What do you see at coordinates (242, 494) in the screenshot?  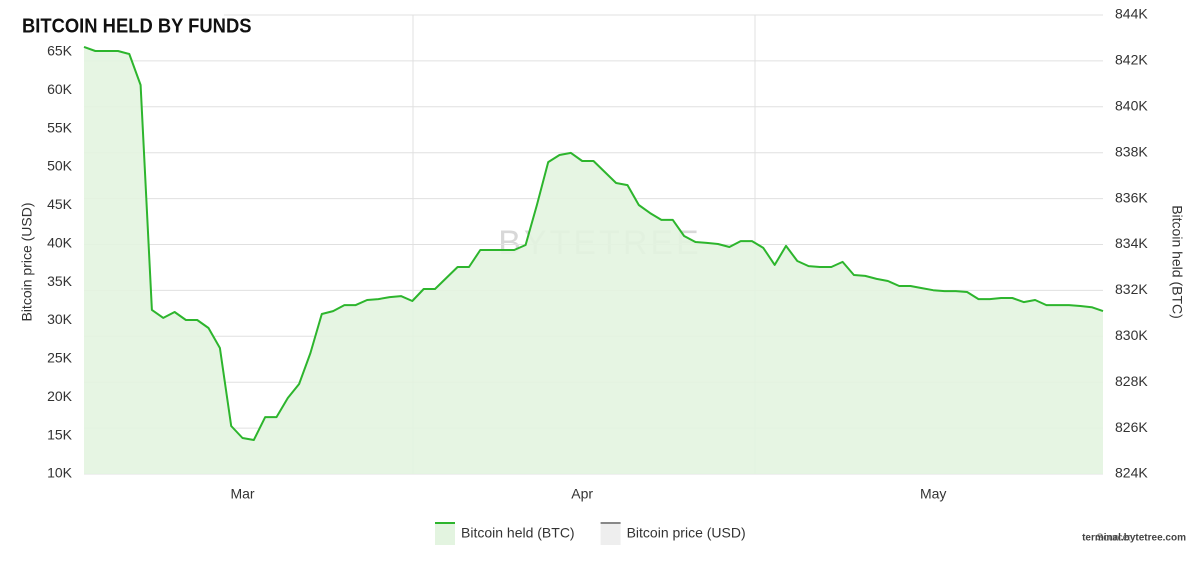 I see `x-tick-label: Mar` at bounding box center [242, 494].